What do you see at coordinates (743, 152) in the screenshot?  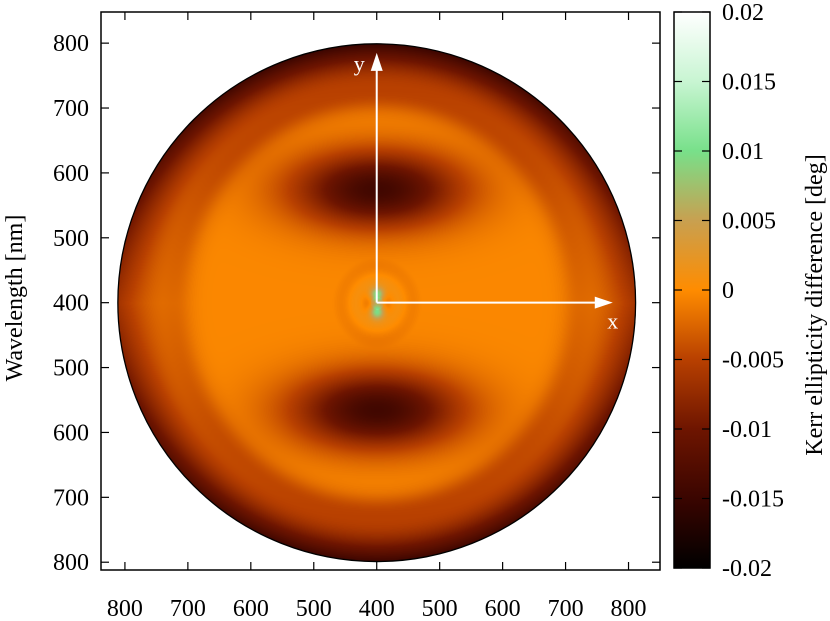 I see `colorbar-tick-label: 0.01` at bounding box center [743, 152].